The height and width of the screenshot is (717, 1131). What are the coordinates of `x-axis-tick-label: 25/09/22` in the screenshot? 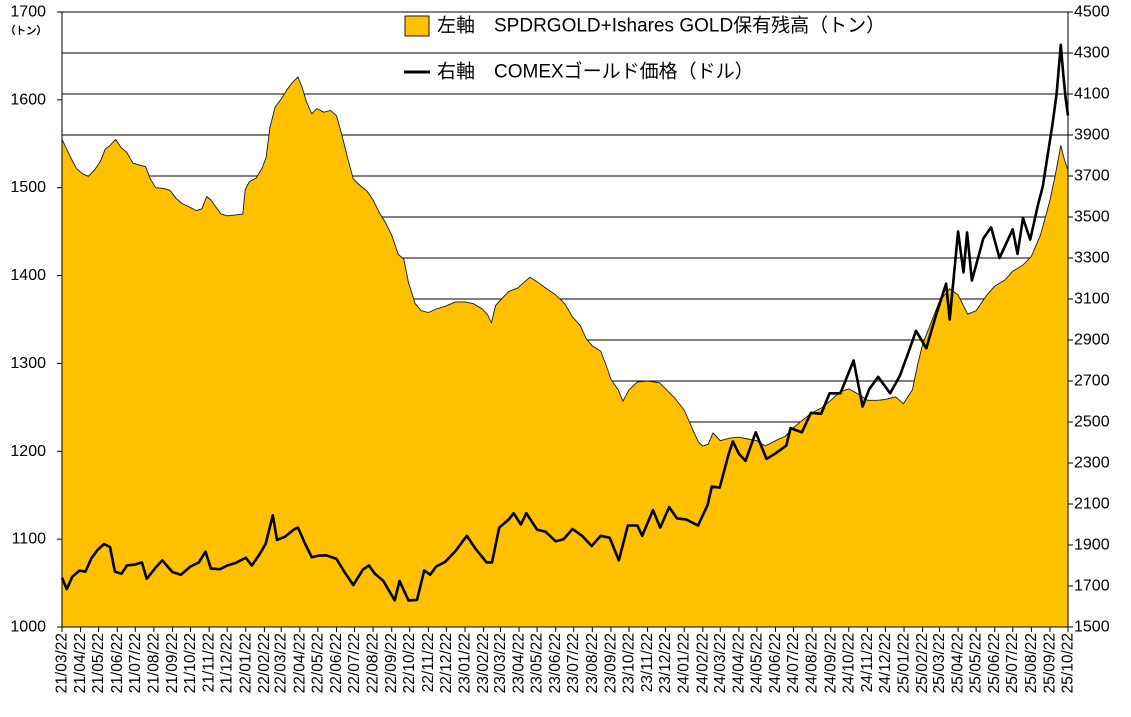 It's located at (1050, 663).